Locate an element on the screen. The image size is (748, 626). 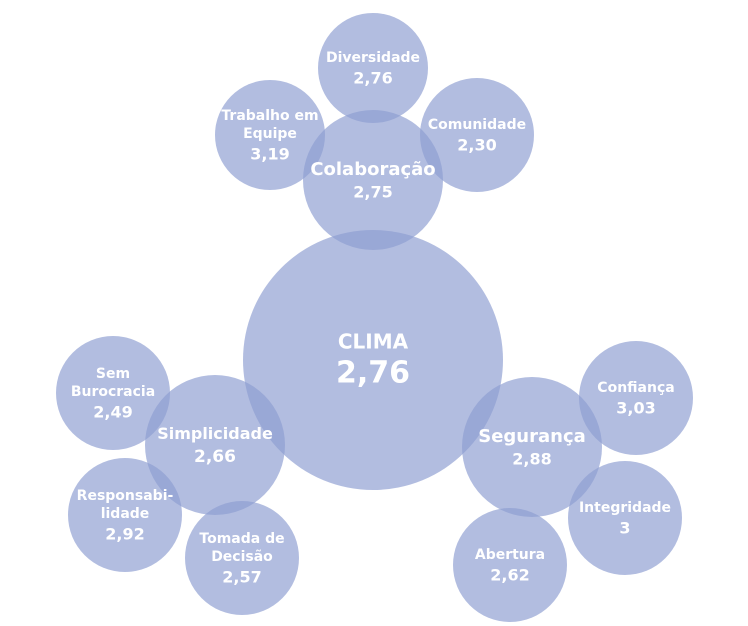
node-label: Simplicidade is located at coordinates (215, 433).